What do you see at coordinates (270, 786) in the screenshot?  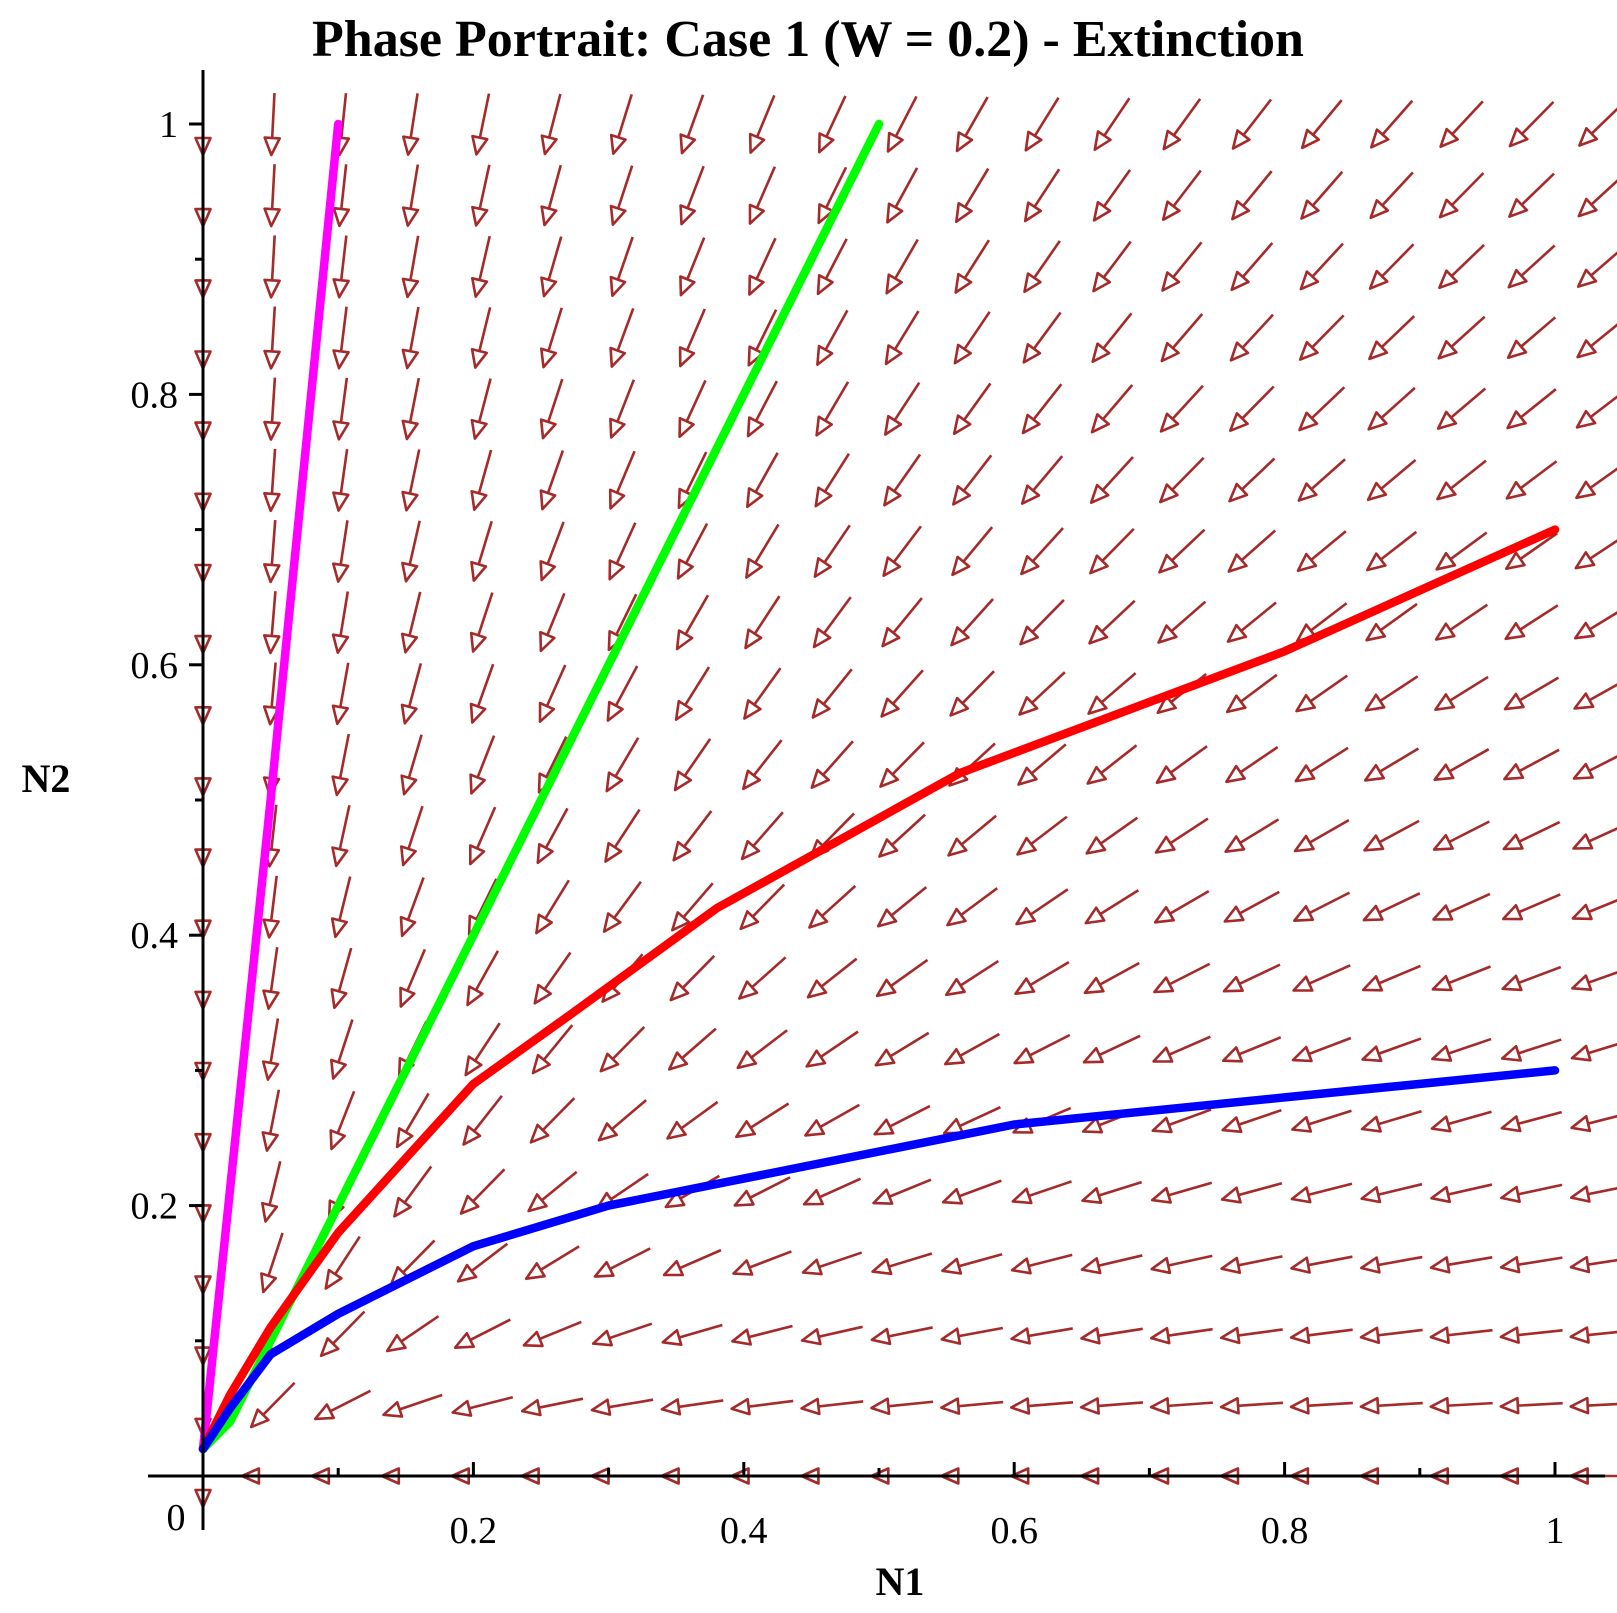 I see `trajectory-magenta` at bounding box center [270, 786].